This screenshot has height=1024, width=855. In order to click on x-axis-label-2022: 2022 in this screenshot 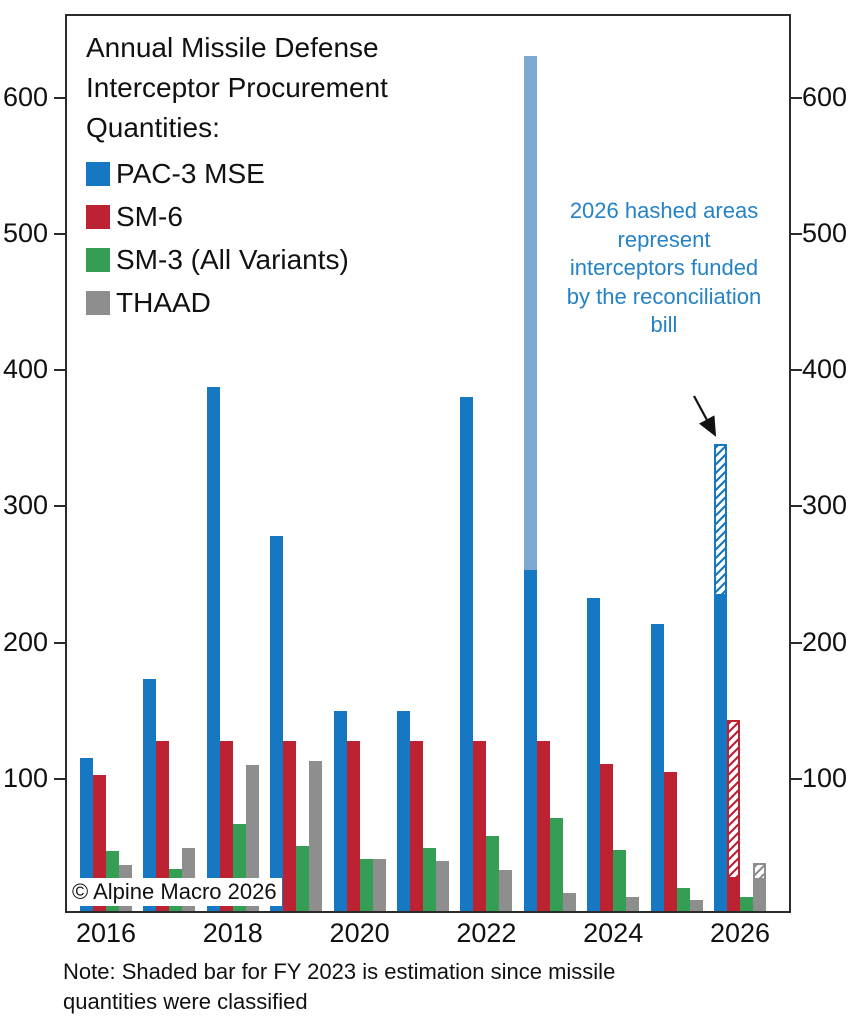, I will do `click(486, 933)`.